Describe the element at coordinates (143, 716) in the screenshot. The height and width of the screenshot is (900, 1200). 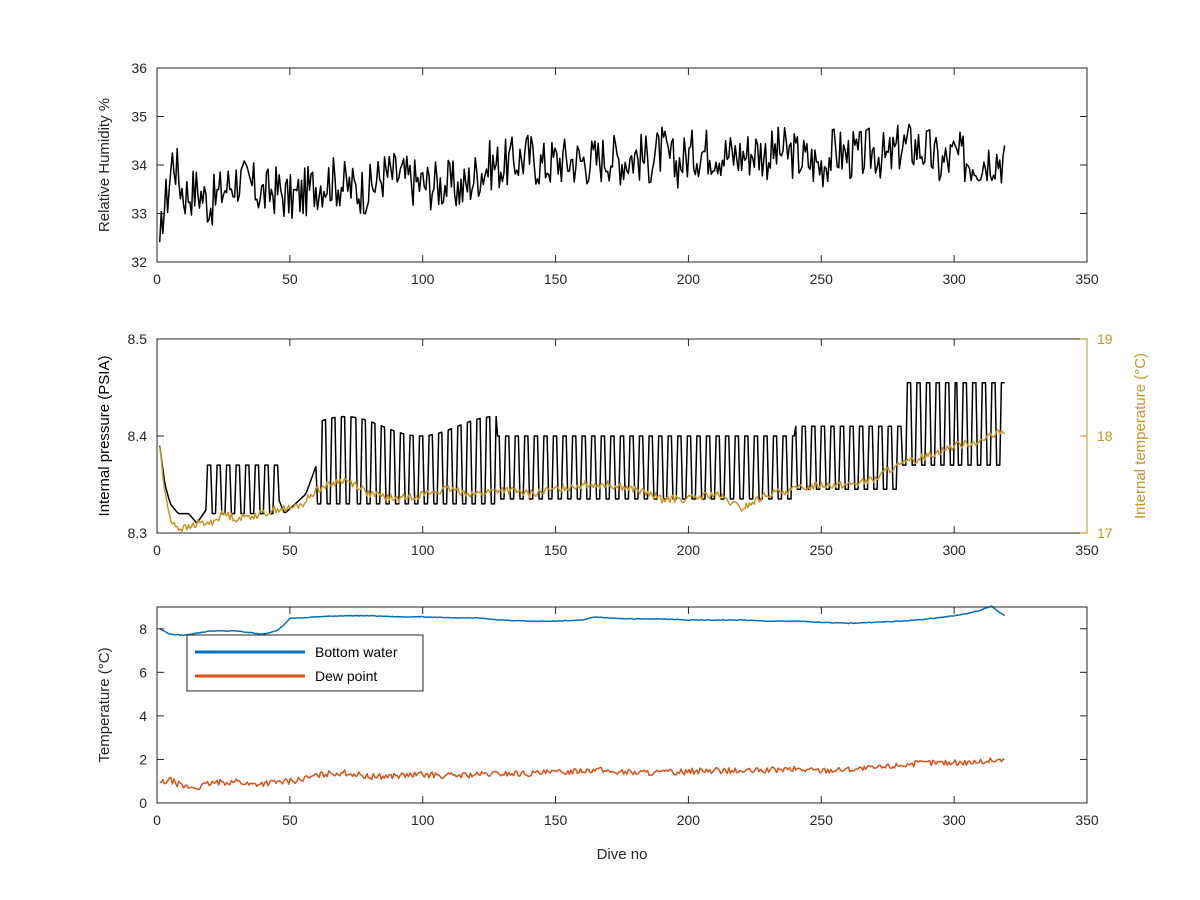
I see `y-tick-label: 4` at that location.